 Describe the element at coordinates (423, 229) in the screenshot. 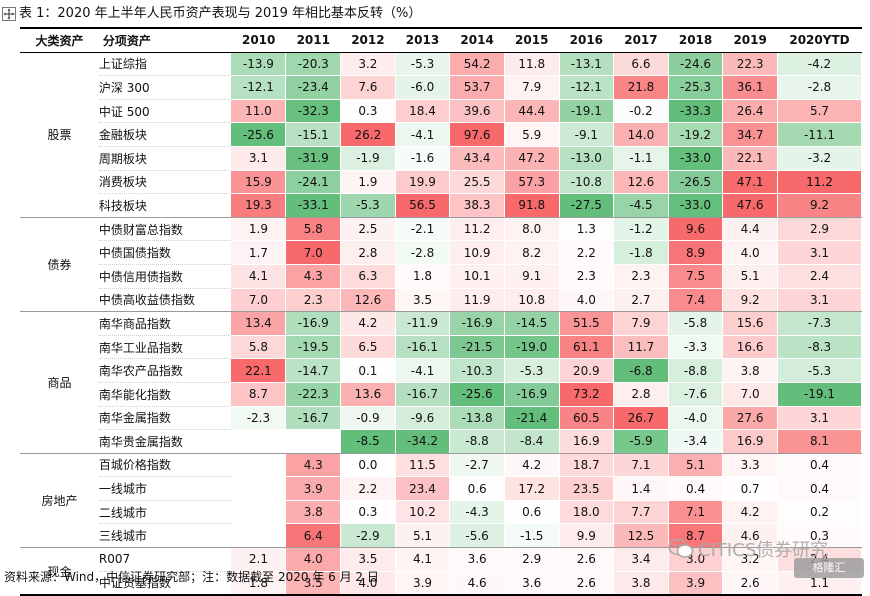

I see `value-cell: -2.1` at that location.